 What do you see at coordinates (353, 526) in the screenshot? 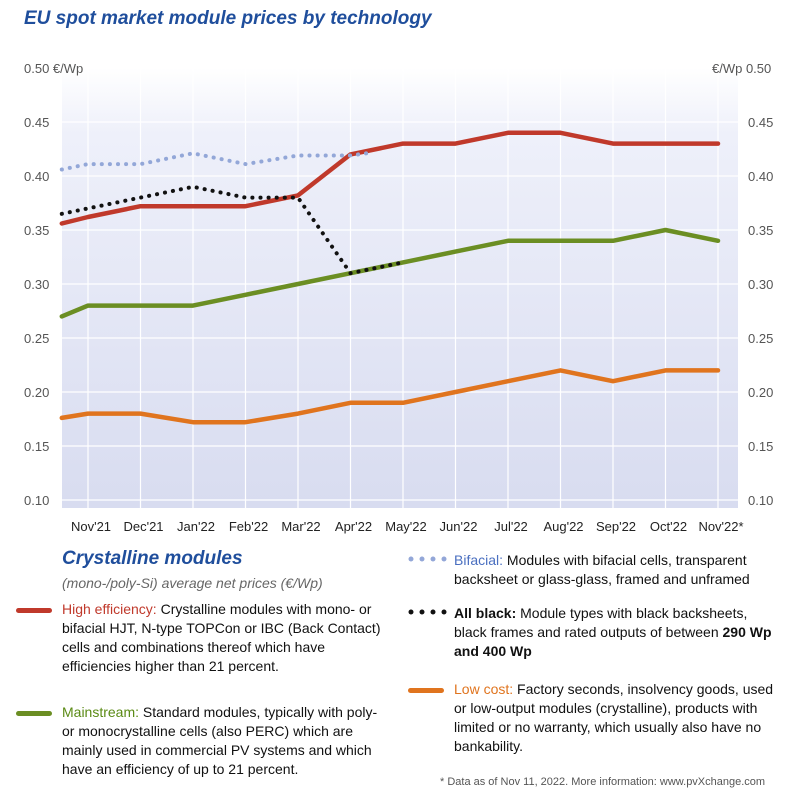
I see `x-tick-label: Apr'22` at bounding box center [353, 526].